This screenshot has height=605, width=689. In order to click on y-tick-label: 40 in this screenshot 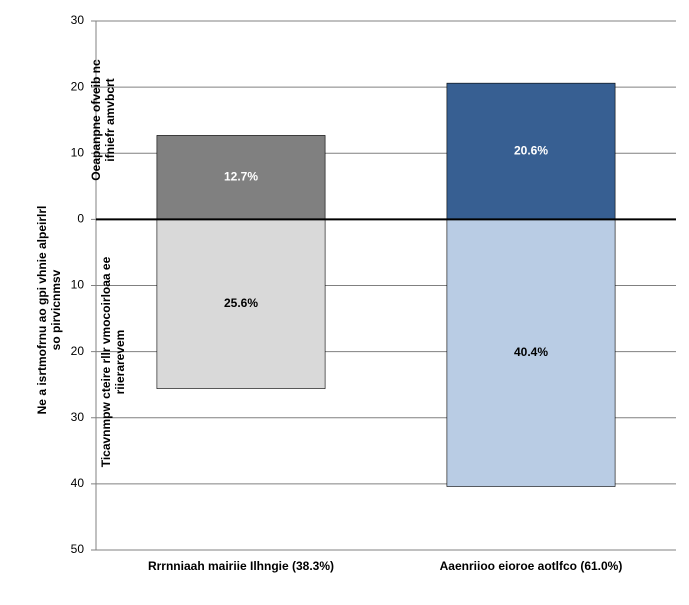, I will do `click(78, 483)`.